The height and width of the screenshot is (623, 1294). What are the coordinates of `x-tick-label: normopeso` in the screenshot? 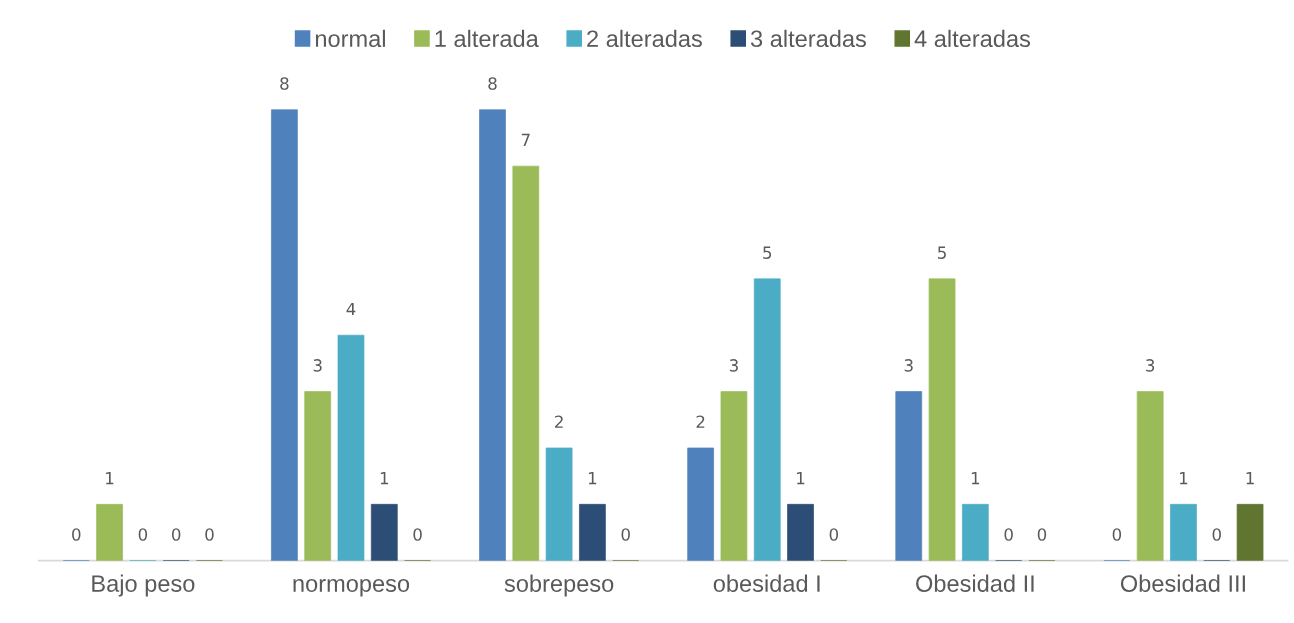 It's located at (351, 587).